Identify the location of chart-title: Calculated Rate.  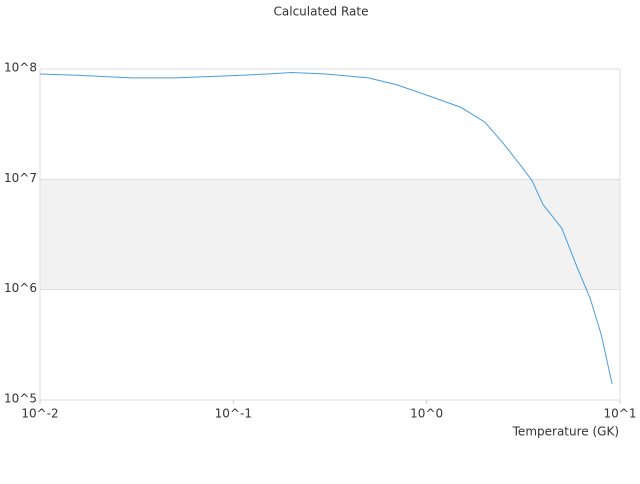
(321, 12).